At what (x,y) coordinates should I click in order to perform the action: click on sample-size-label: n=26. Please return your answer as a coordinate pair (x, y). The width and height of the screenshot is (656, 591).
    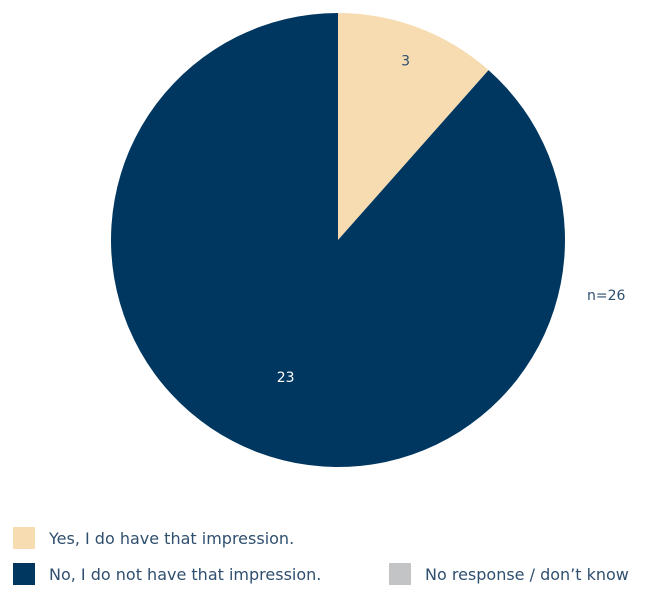
    Looking at the image, I should click on (606, 296).